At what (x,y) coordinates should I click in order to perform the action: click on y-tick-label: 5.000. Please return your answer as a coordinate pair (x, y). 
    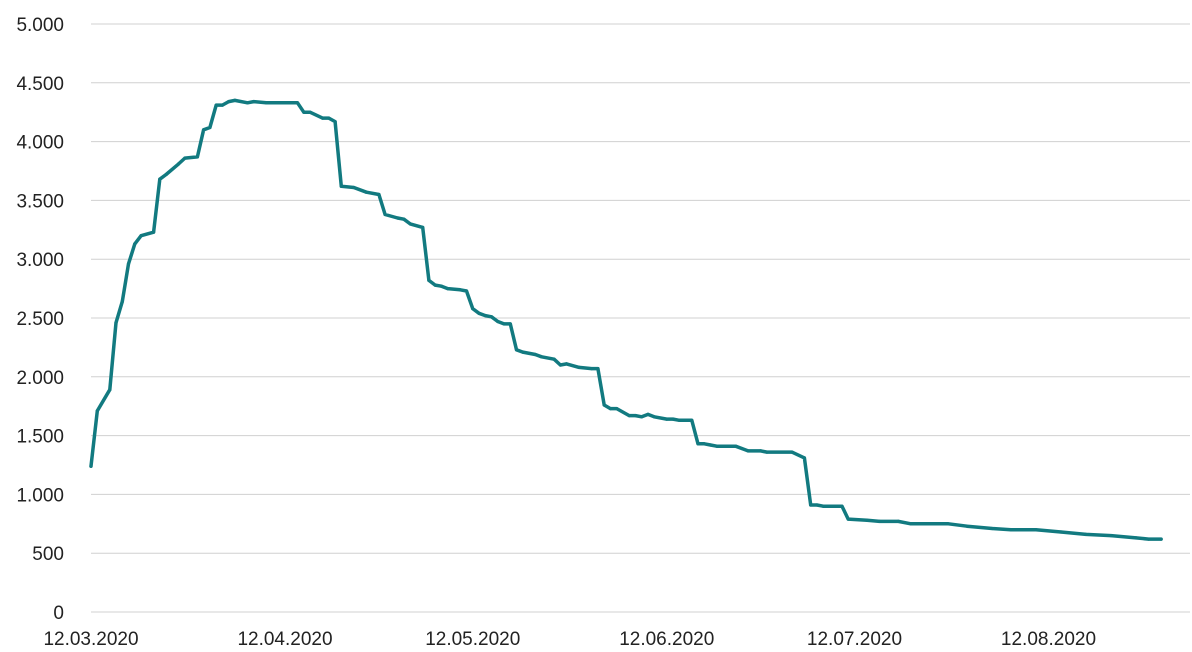
    Looking at the image, I should click on (40, 25).